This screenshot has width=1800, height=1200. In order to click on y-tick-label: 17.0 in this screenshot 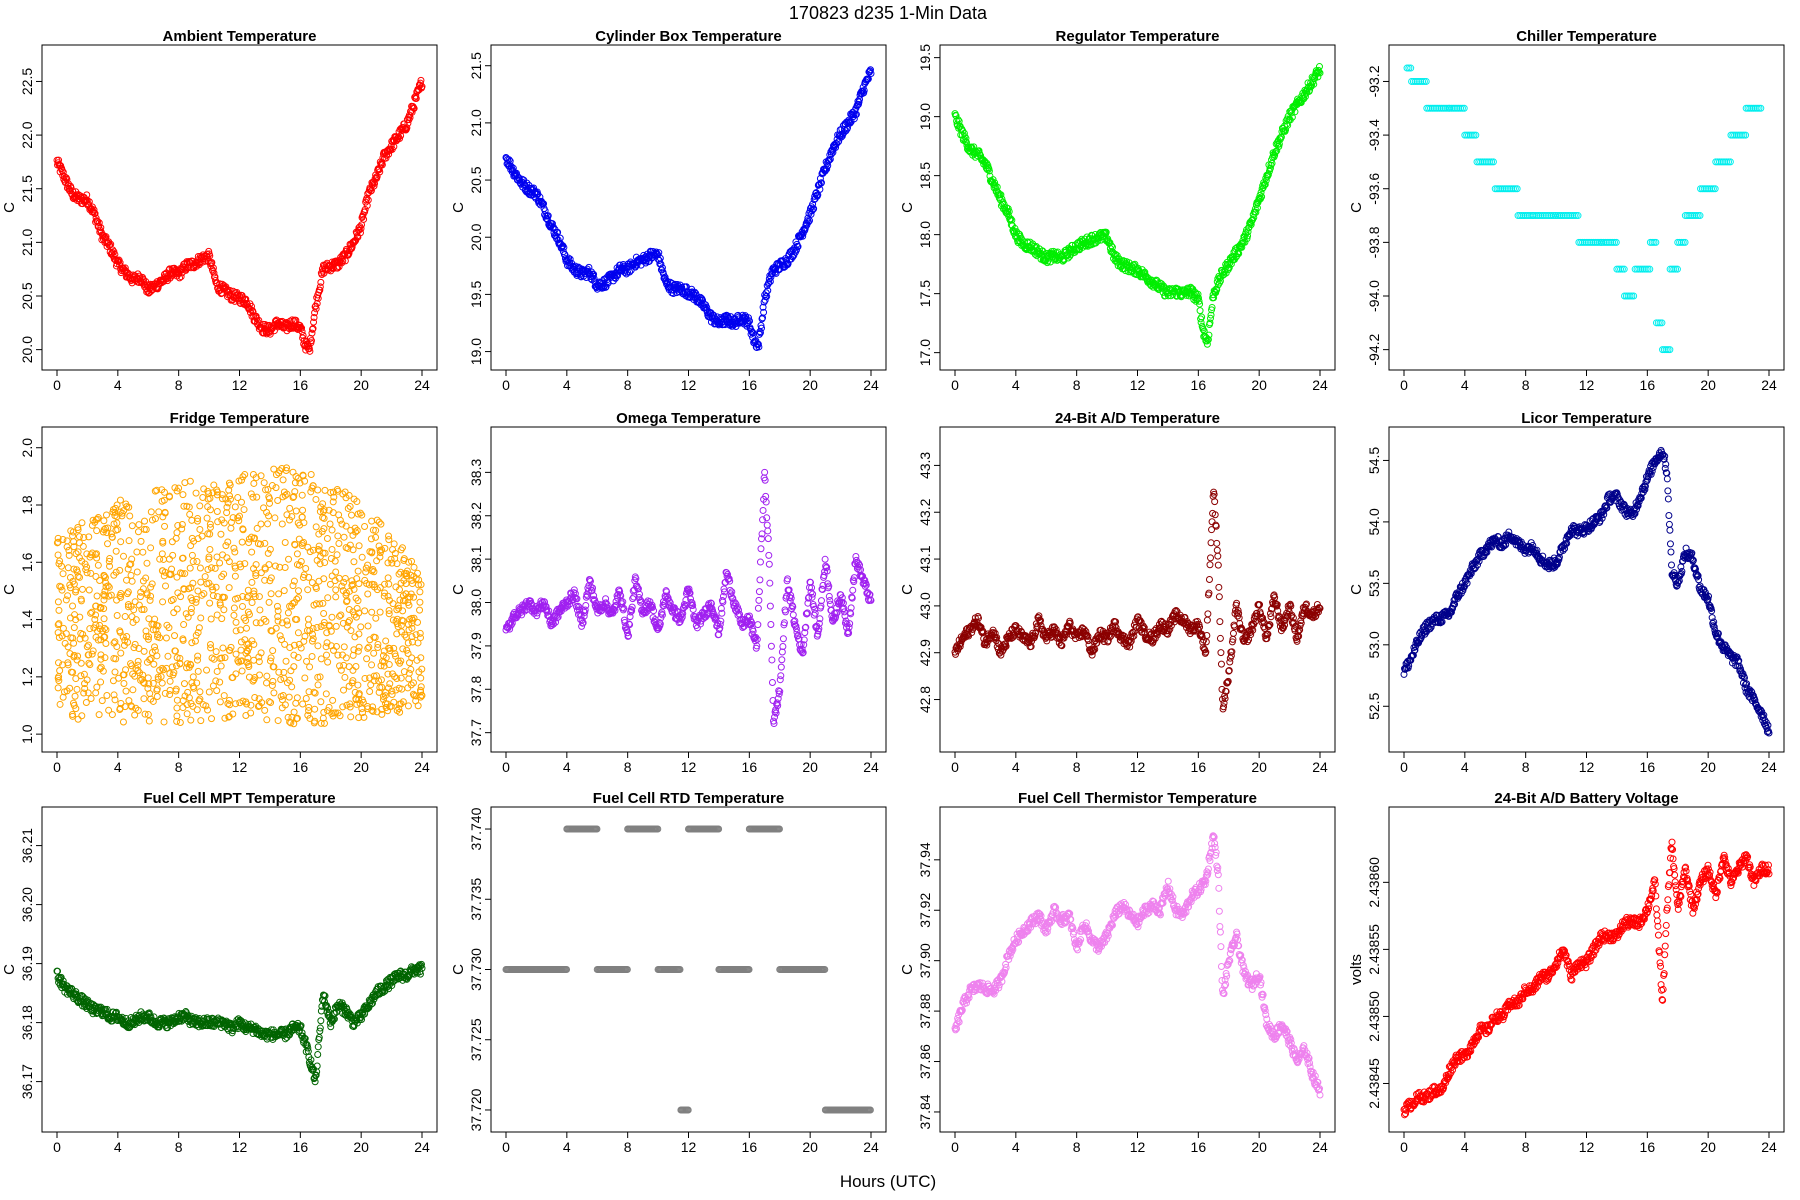, I will do `click(925, 352)`.